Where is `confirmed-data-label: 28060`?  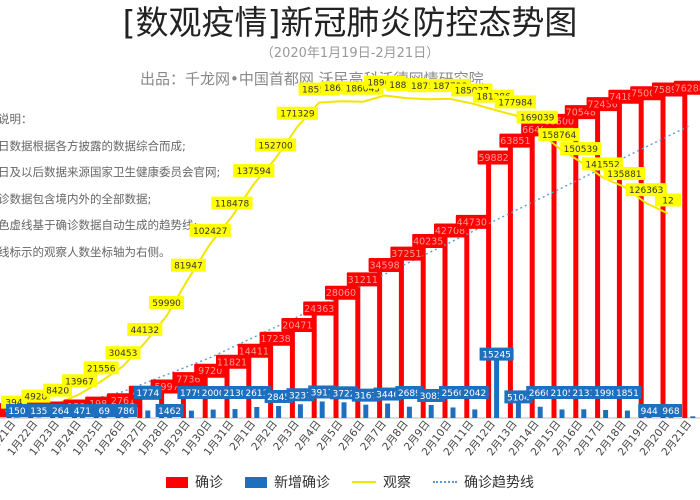 confirmed-data-label: 28060 is located at coordinates (341, 293).